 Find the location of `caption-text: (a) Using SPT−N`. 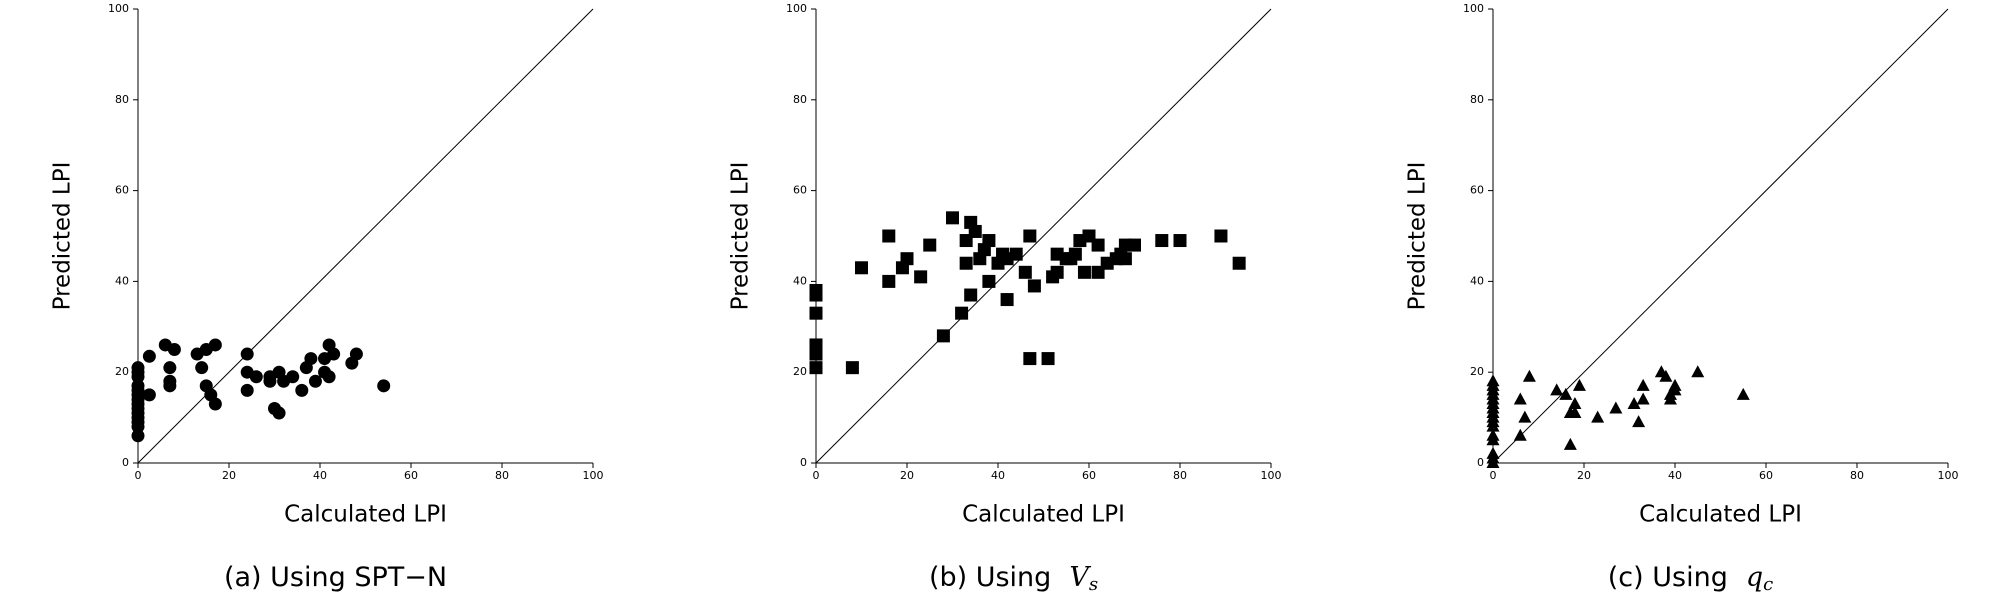

caption-text: (a) Using SPT−N is located at coordinates (335, 577).